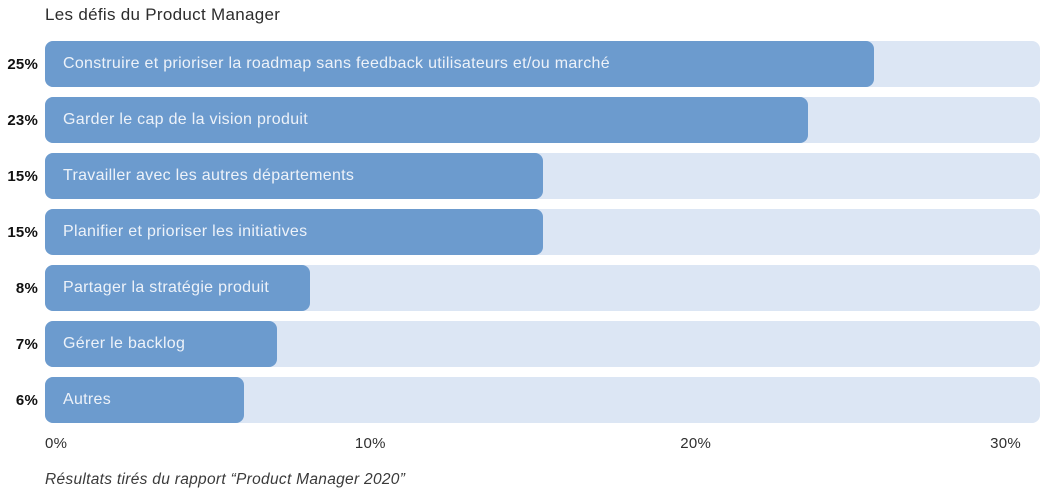 The image size is (1040, 503). I want to click on bar-label: Gérer le backlog, so click(124, 343).